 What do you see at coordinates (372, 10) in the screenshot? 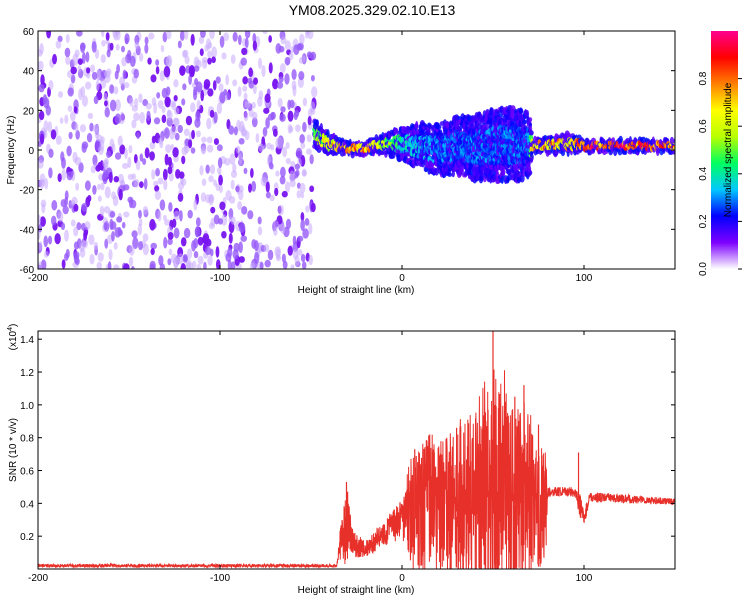
I see `figure-title: YM08.2025.329.02.10.E13` at bounding box center [372, 10].